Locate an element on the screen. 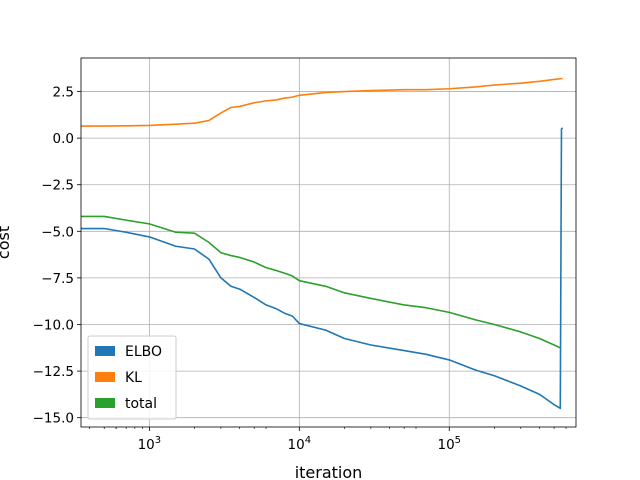  x-tick-label: 10⁵ is located at coordinates (449, 444).